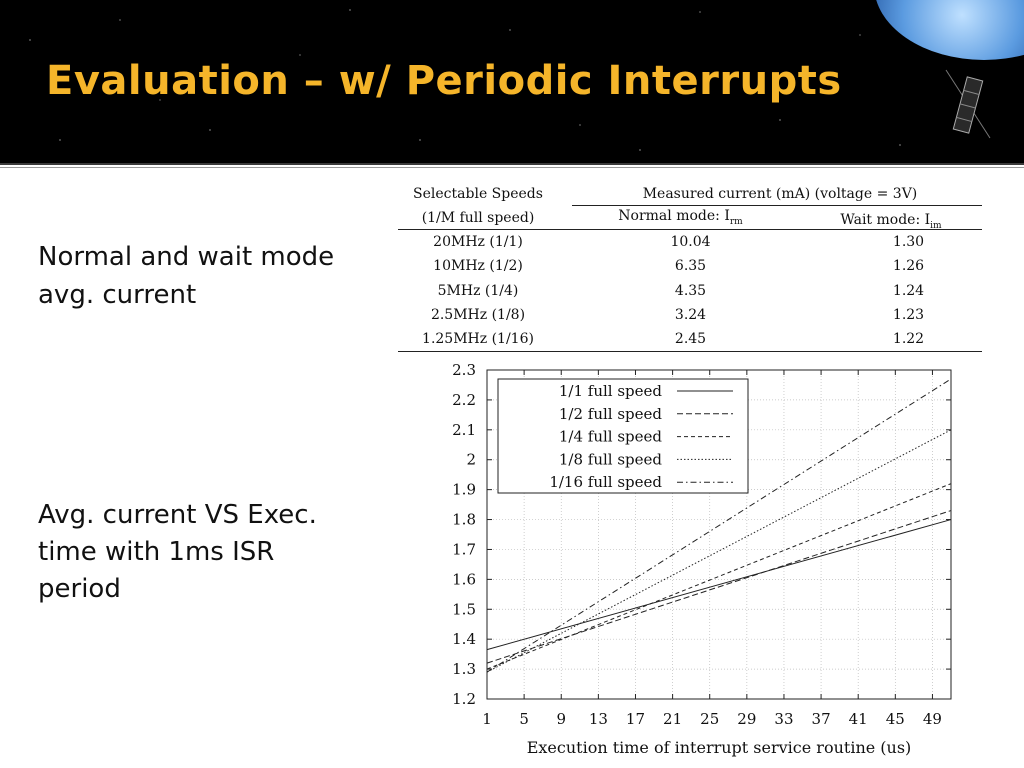  Describe the element at coordinates (464, 490) in the screenshot. I see `y-tick-label: 1.9` at that location.